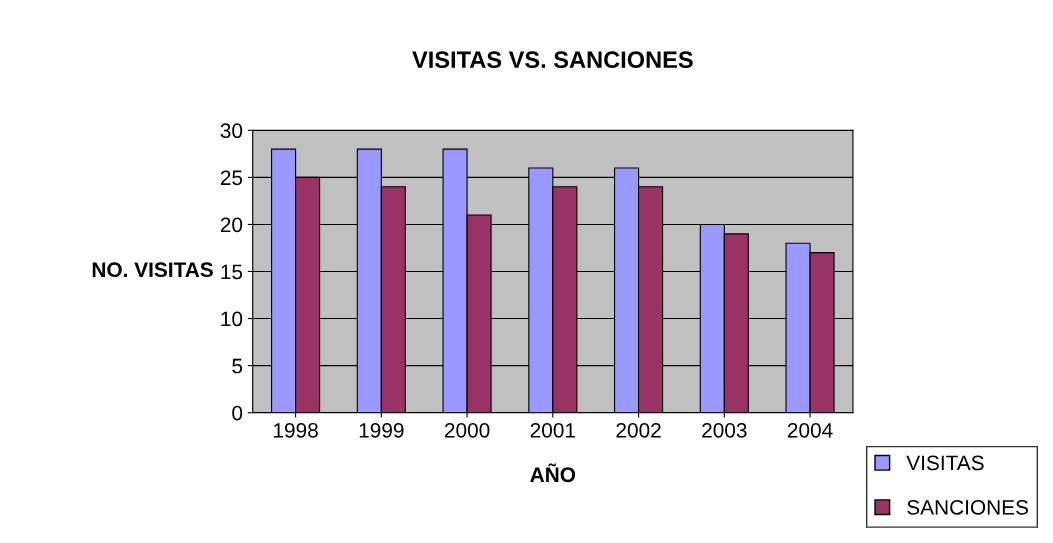 This screenshot has height=543, width=1053. I want to click on legend-label: SANCIONES, so click(968, 507).